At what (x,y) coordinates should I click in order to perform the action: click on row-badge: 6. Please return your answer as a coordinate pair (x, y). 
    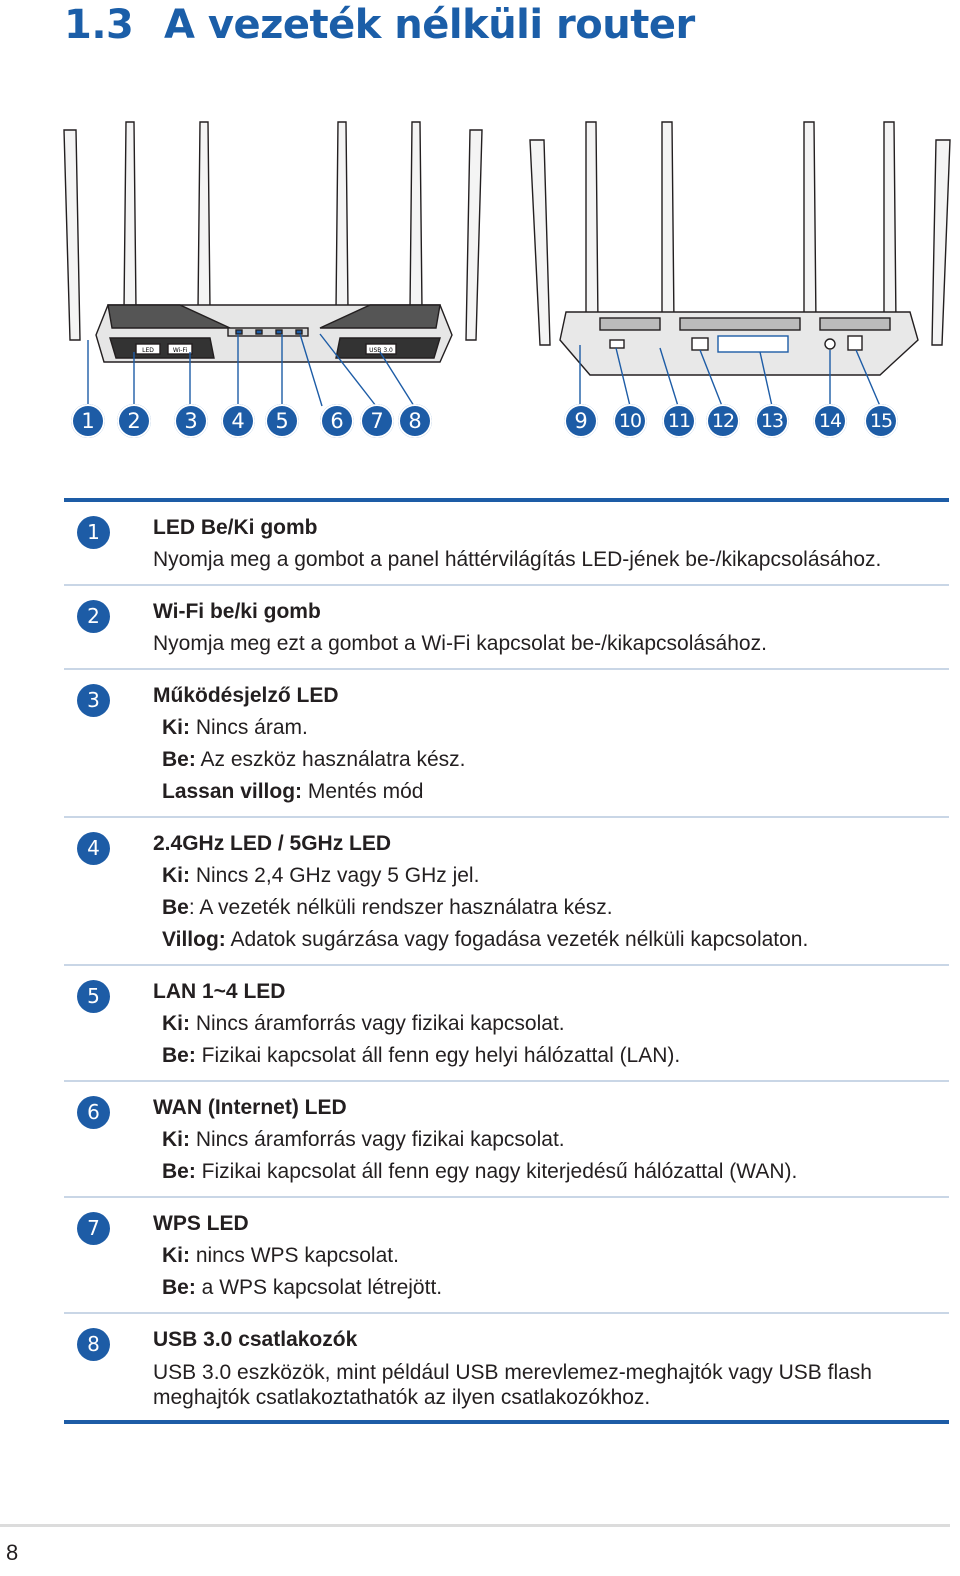
    Looking at the image, I should click on (93, 1112).